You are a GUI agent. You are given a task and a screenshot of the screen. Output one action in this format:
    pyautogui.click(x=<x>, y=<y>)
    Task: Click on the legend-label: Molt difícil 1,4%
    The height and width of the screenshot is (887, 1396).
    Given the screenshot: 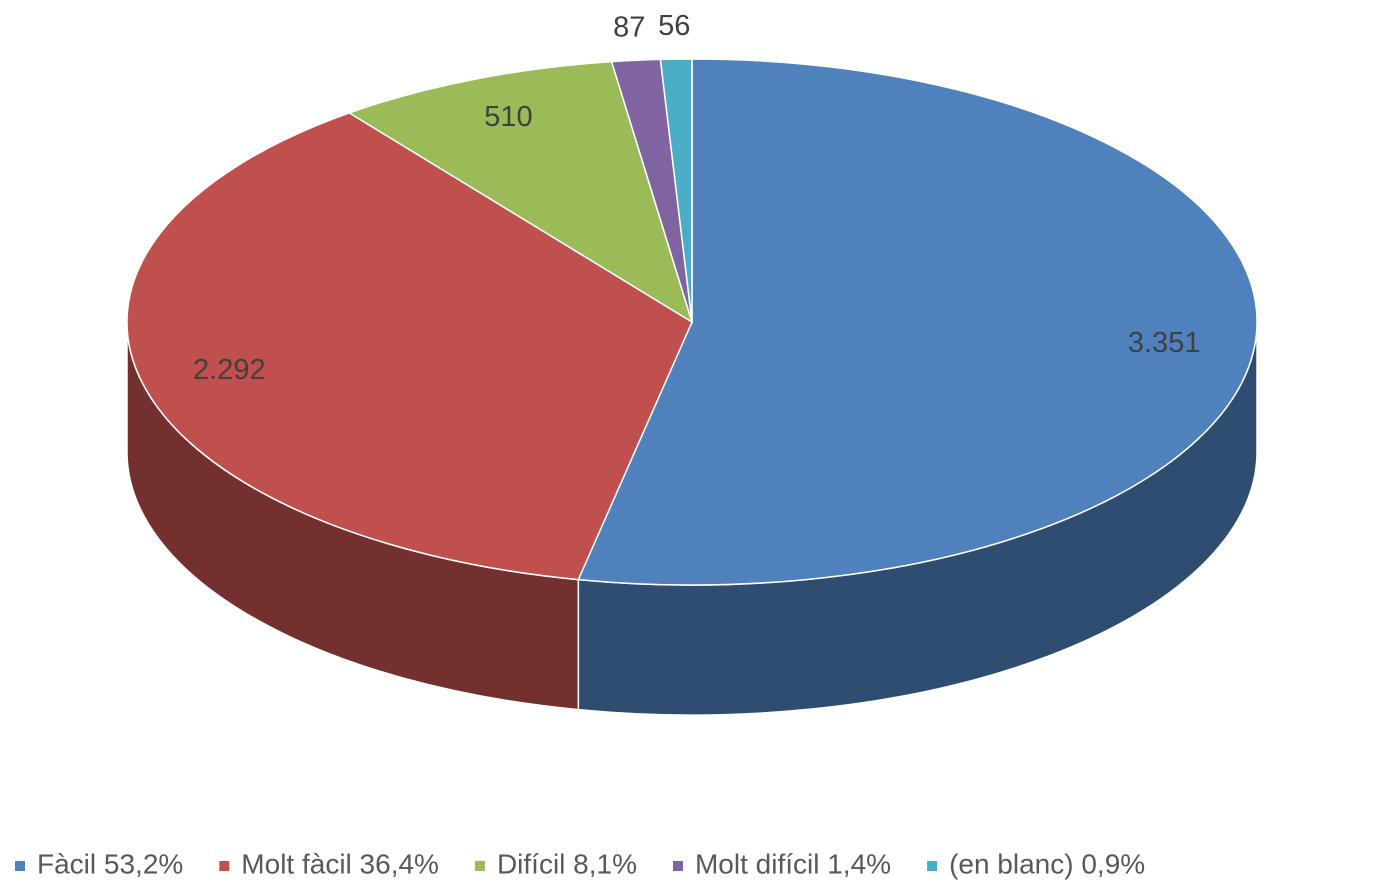 What is the action you would take?
    pyautogui.click(x=793, y=863)
    